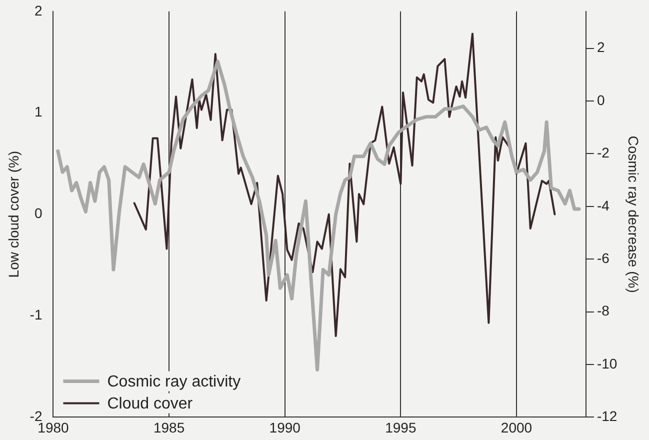 Image resolution: width=649 pixels, height=440 pixels. I want to click on y-tick-label: 0, so click(38, 213).